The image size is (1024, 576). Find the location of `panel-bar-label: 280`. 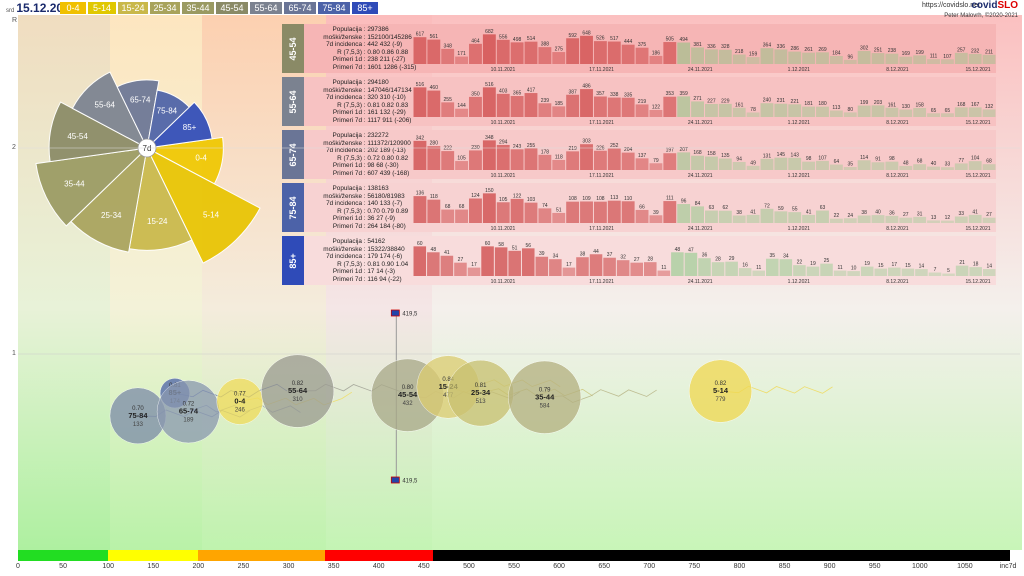

panel-bar-label: 280 is located at coordinates (434, 144).